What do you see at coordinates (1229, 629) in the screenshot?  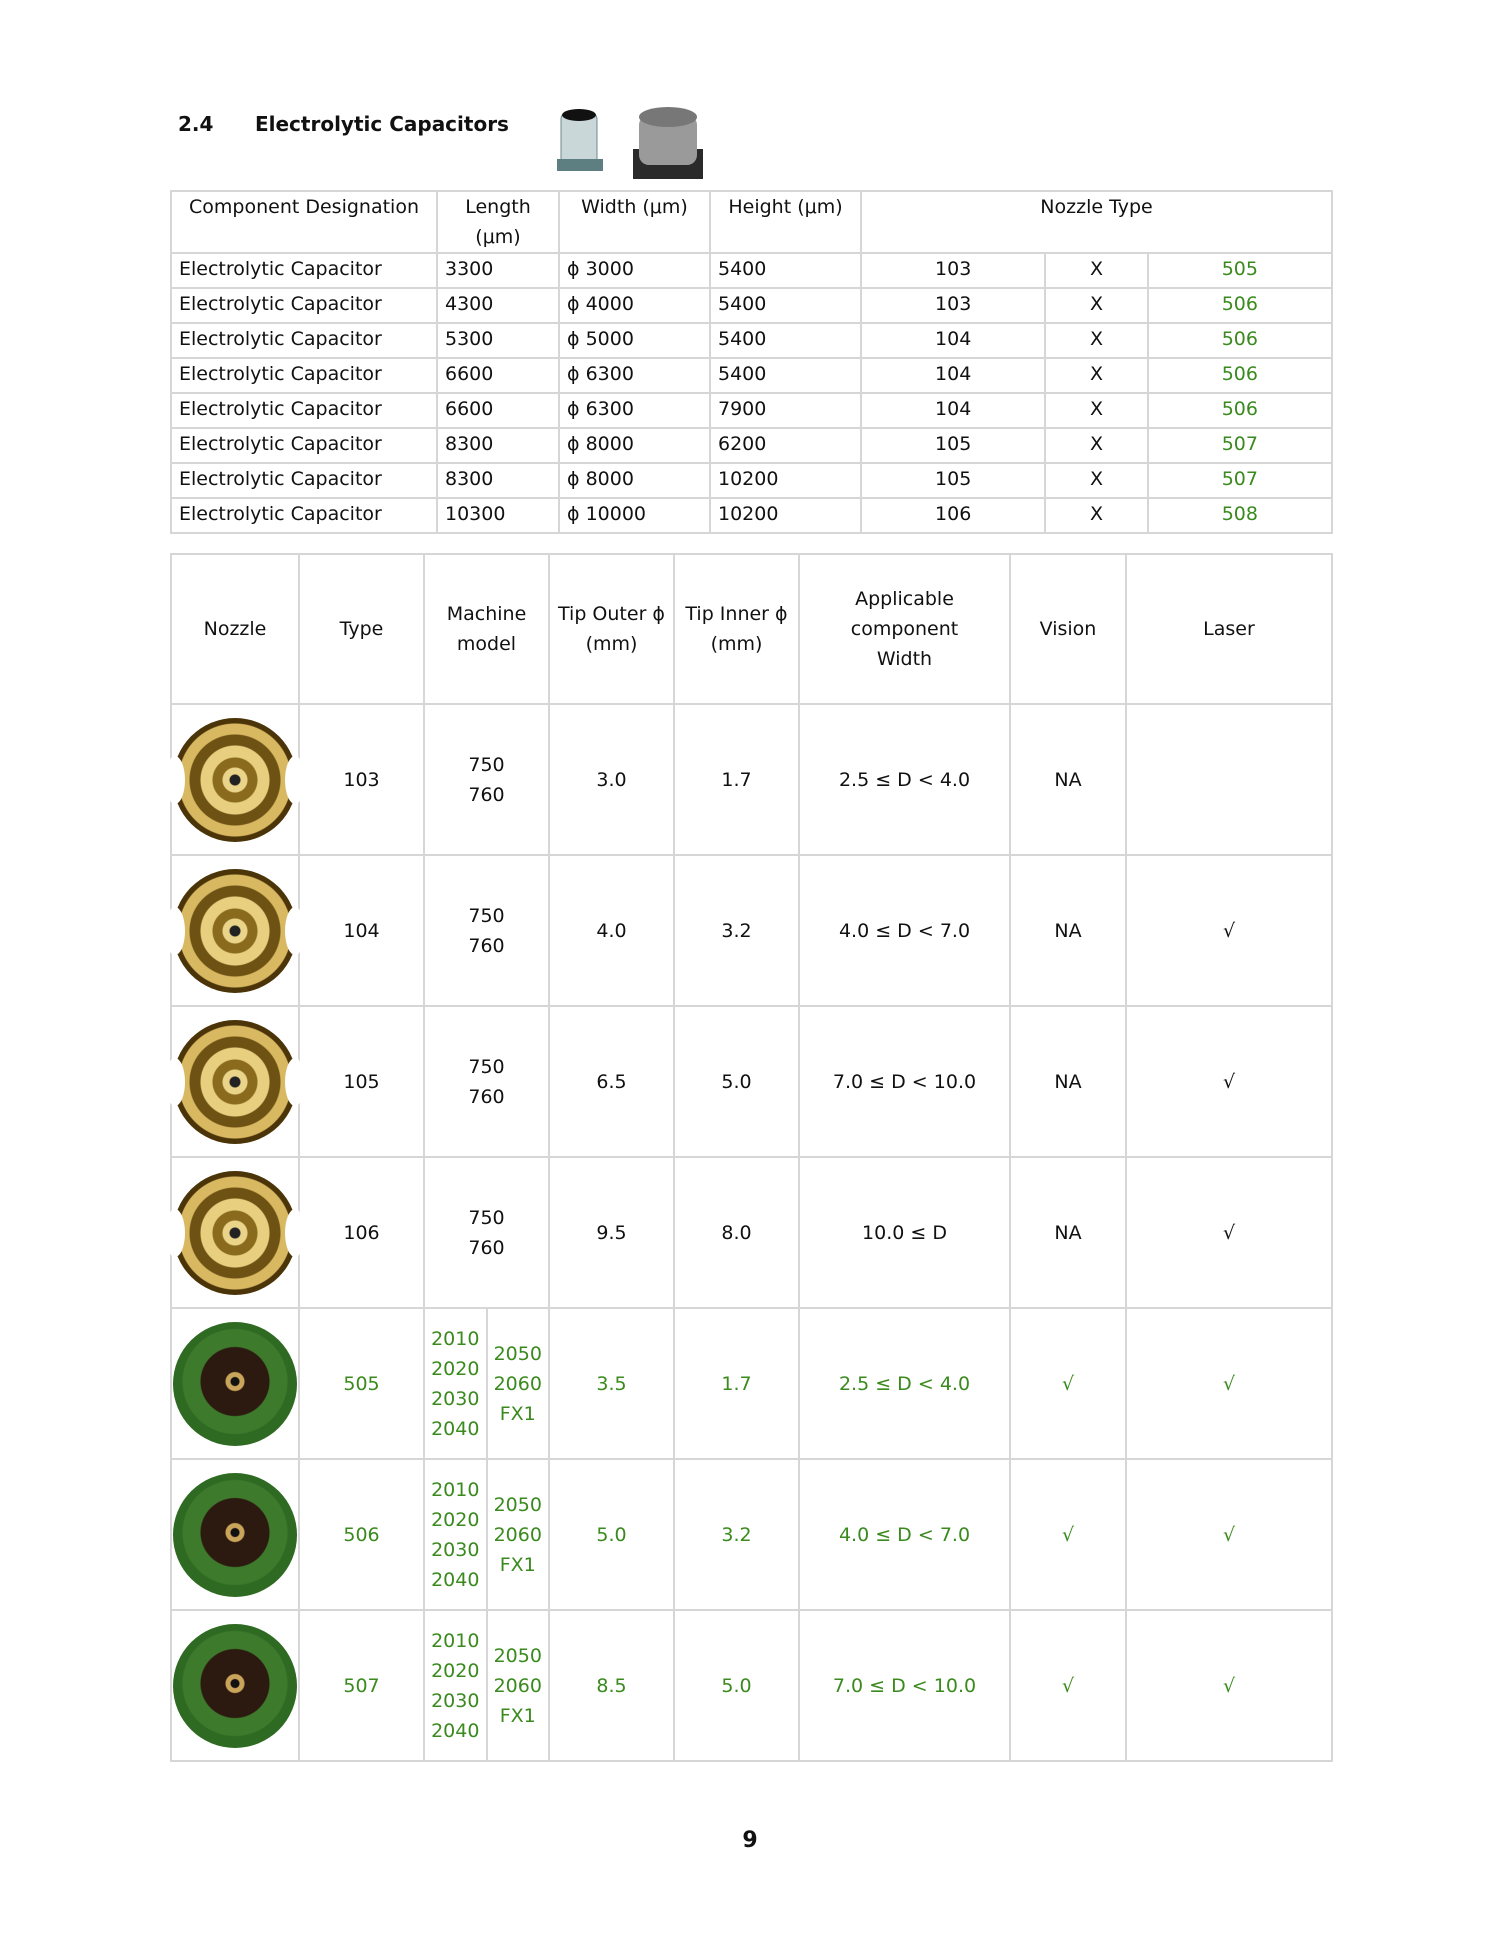 I see `header-laser: Laser` at bounding box center [1229, 629].